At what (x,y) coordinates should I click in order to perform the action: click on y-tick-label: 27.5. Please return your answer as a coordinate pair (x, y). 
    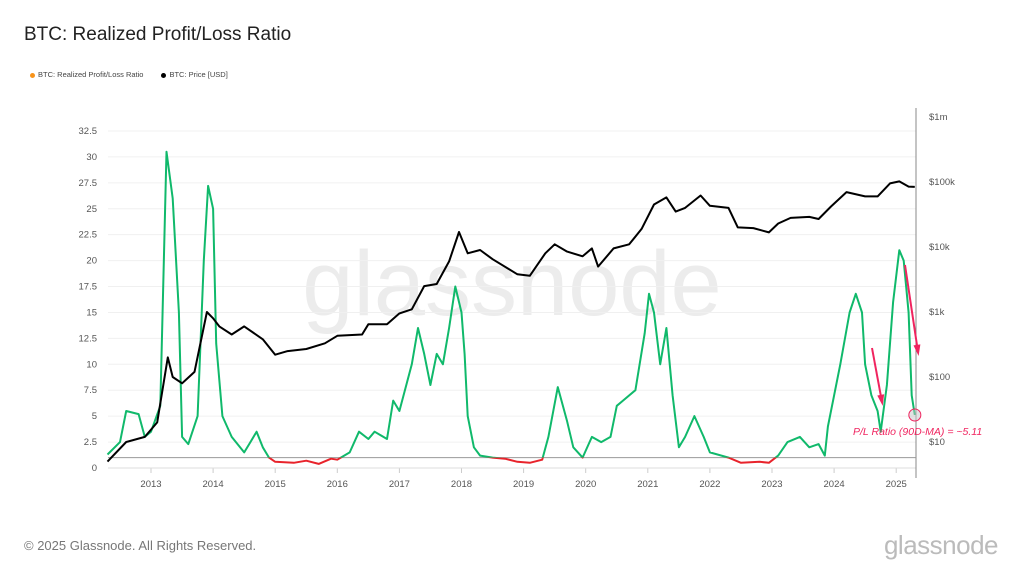
    Looking at the image, I should click on (88, 183).